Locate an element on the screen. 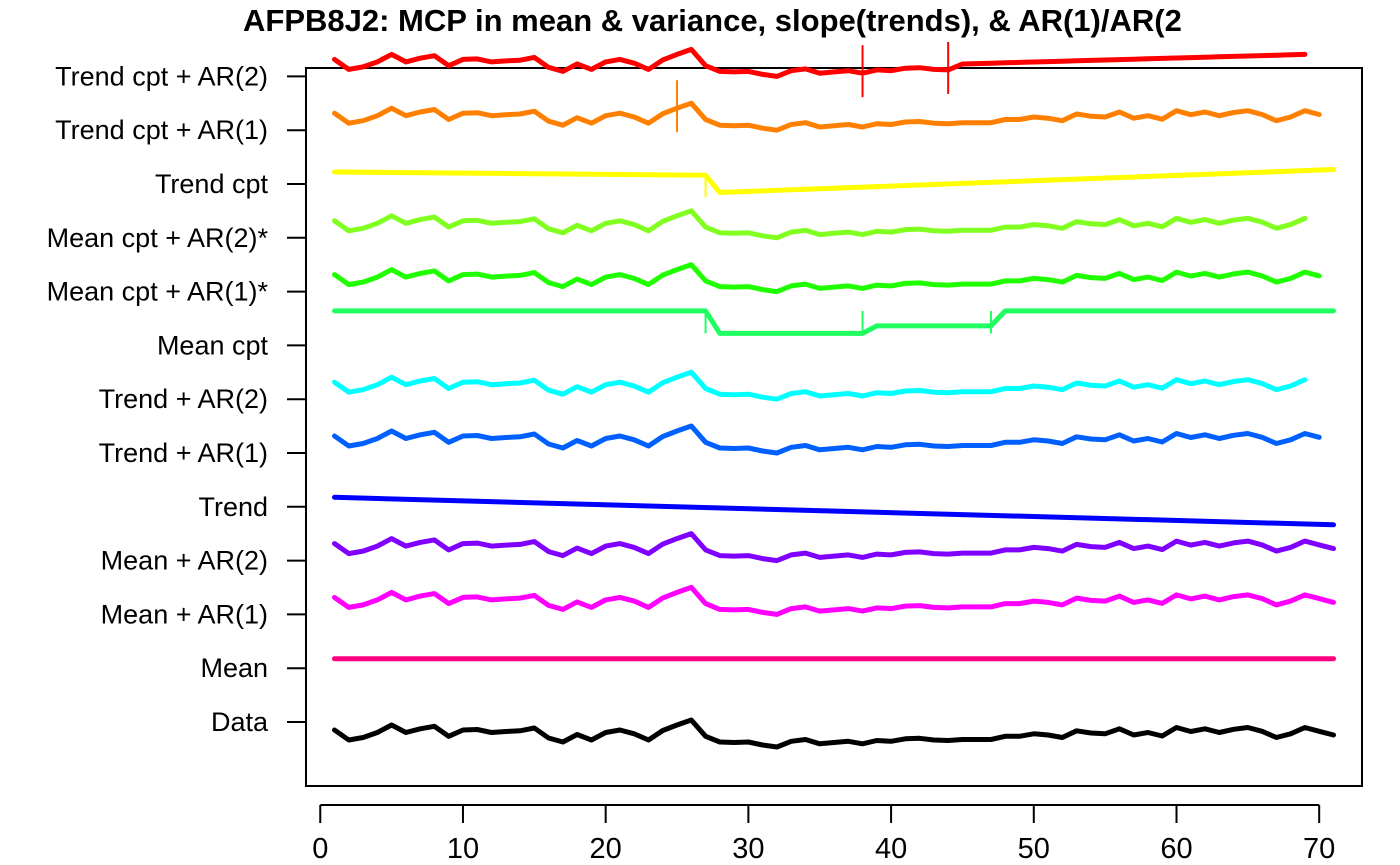 This screenshot has width=1400, height=865. y-tick-label: Mean cpt + AR(1)* is located at coordinates (158, 292).